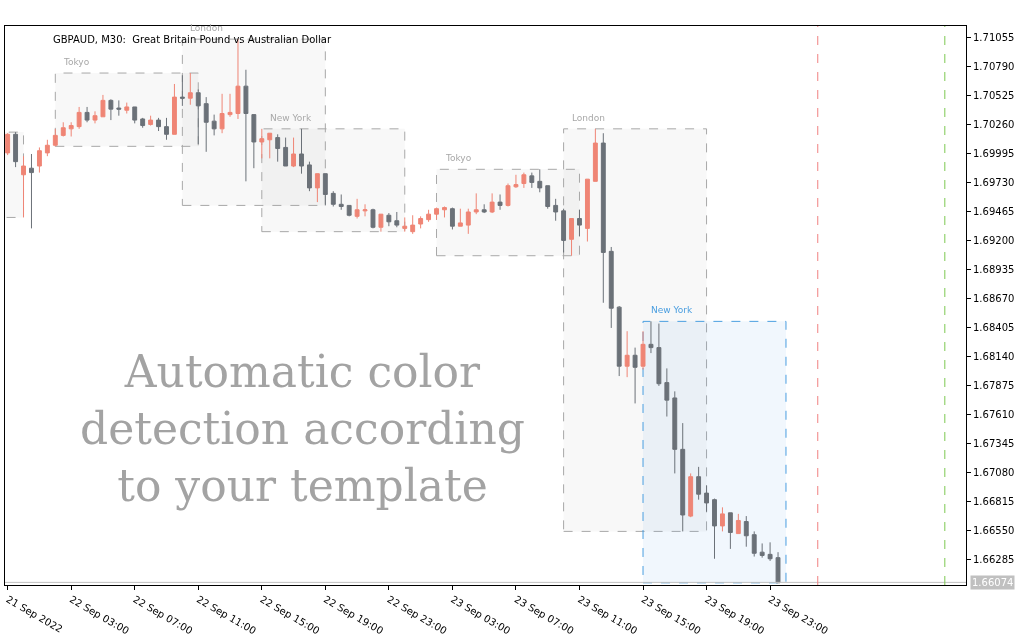 The image size is (1024, 640). Describe the element at coordinates (994, 37) in the screenshot. I see `y-tick-label: 1.71055` at that location.